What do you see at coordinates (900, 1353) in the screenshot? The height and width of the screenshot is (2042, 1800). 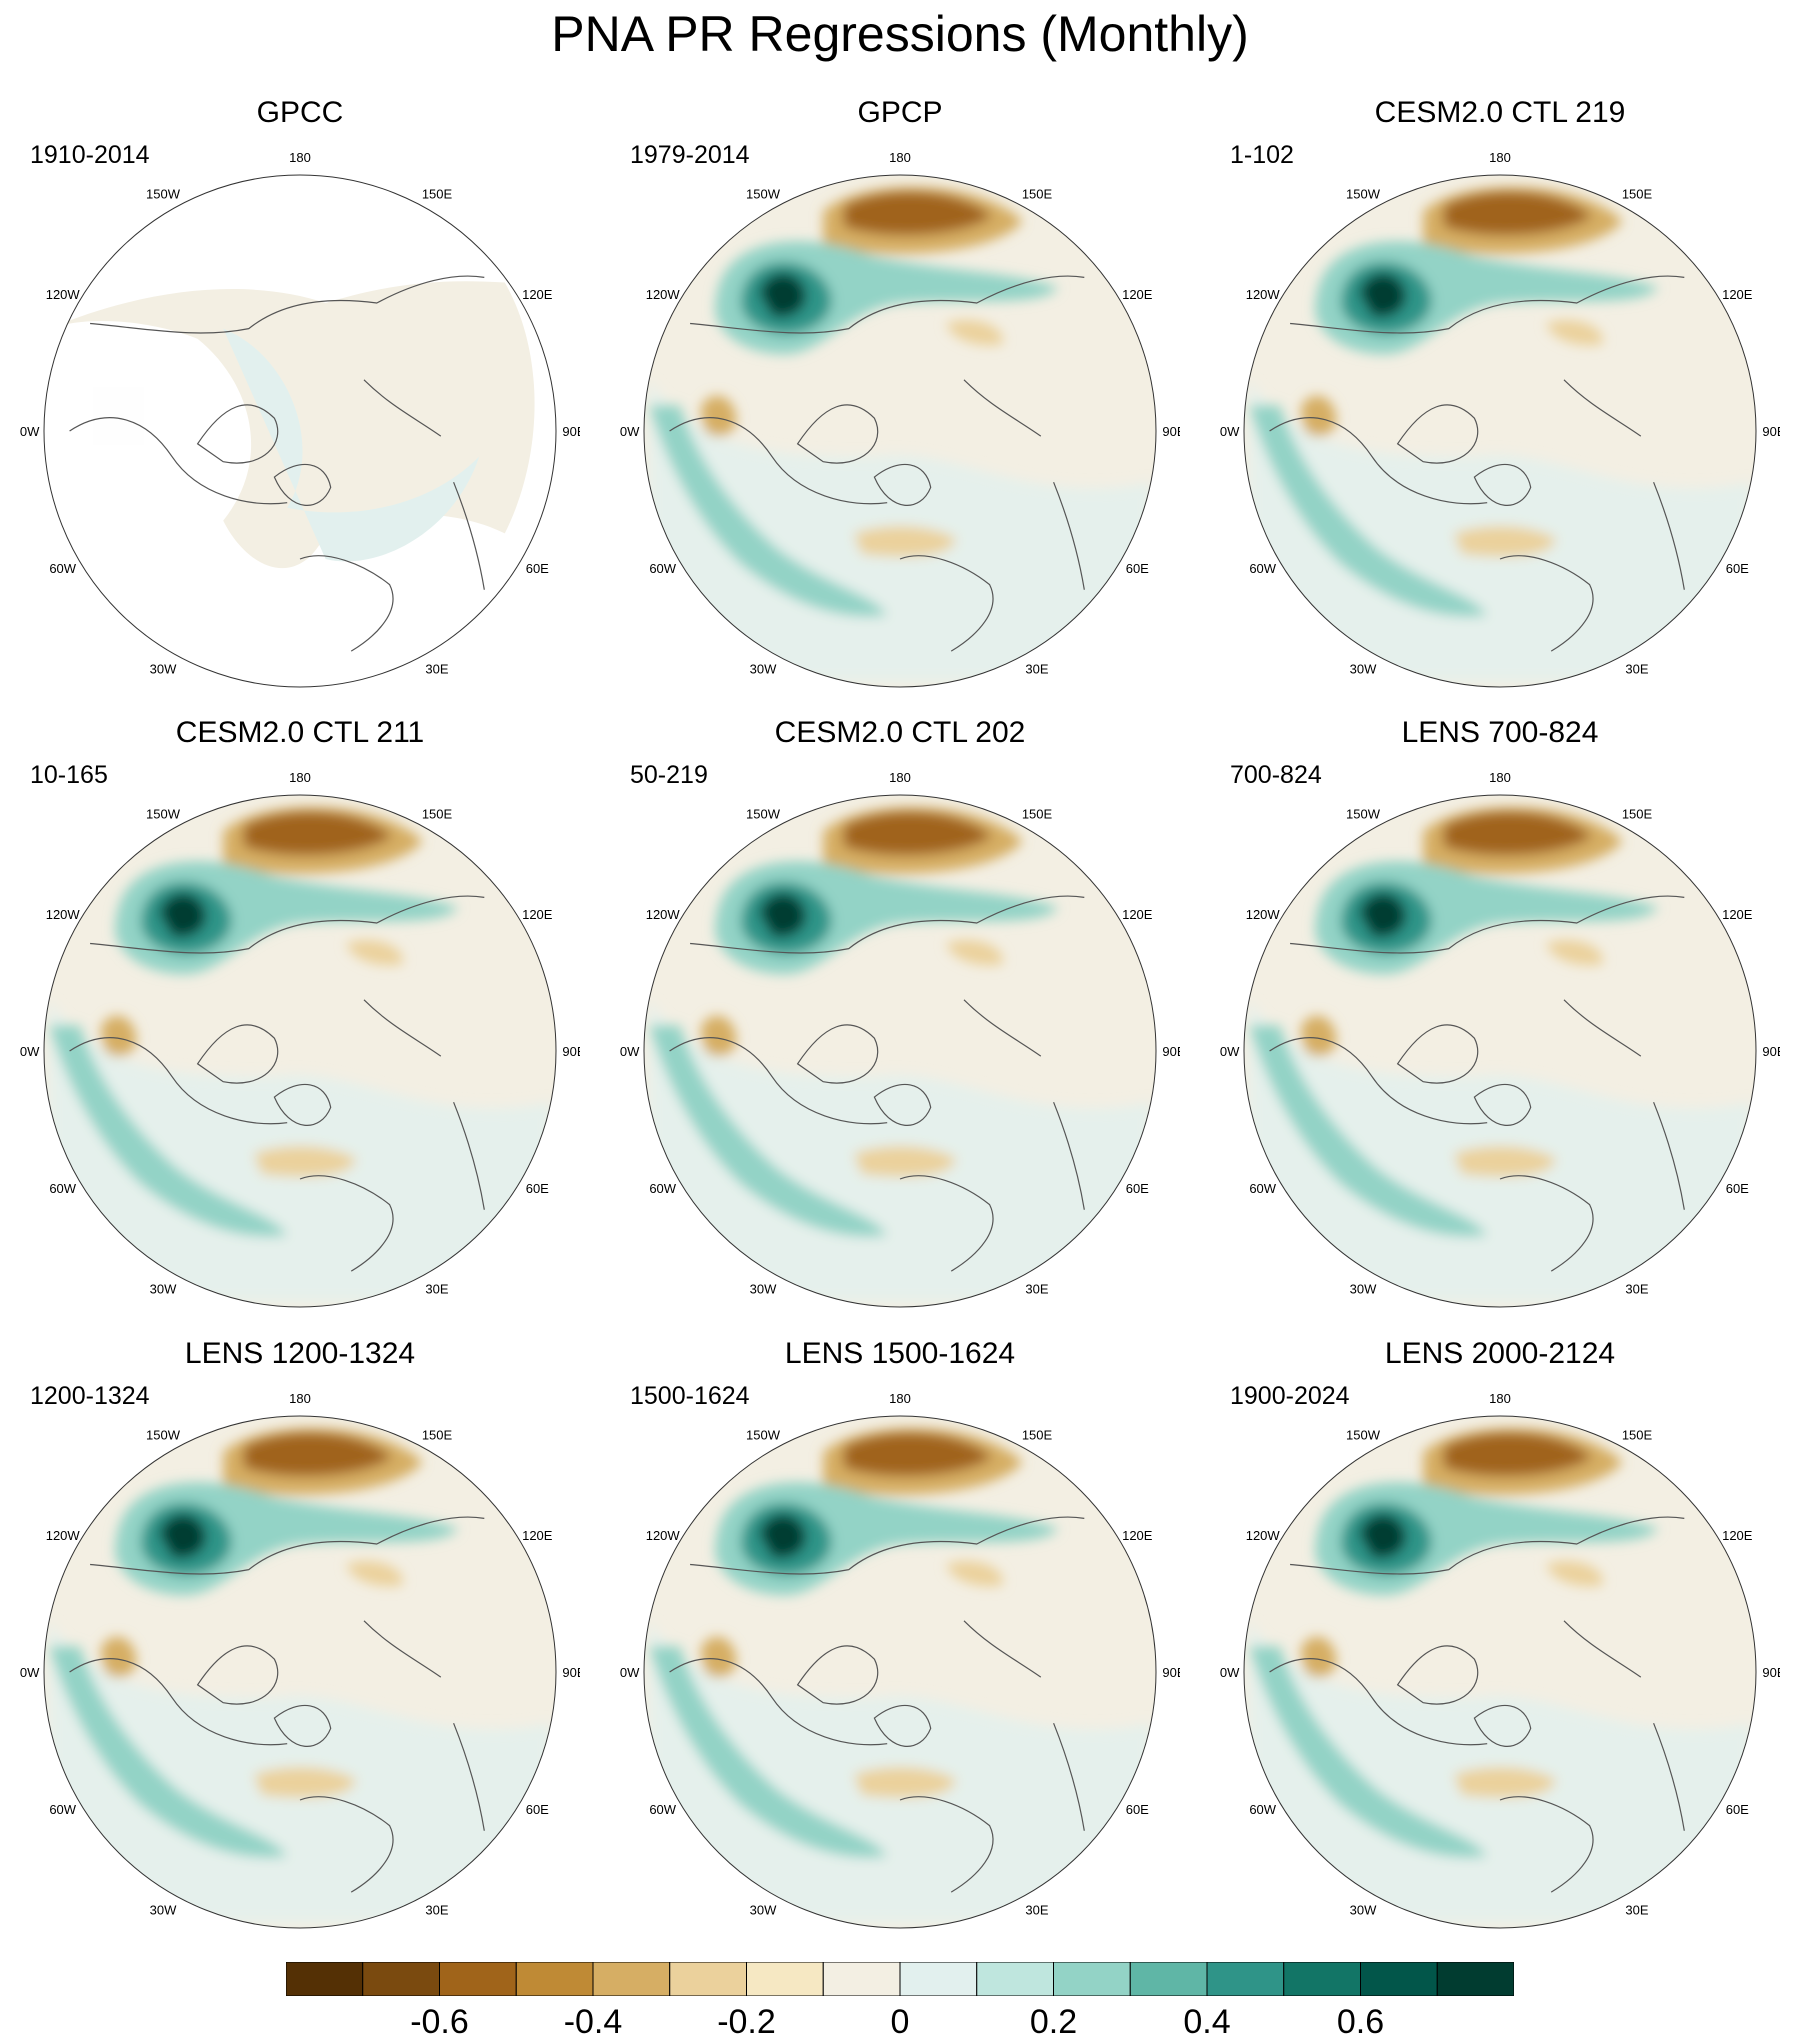 I see `panel-title: LENS 1500-1624` at bounding box center [900, 1353].